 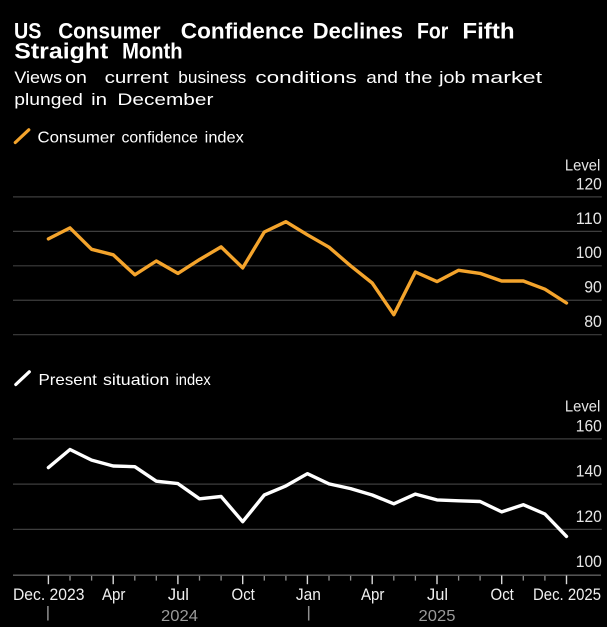 What do you see at coordinates (160, 138) in the screenshot?
I see `svg-text: confidence` at bounding box center [160, 138].